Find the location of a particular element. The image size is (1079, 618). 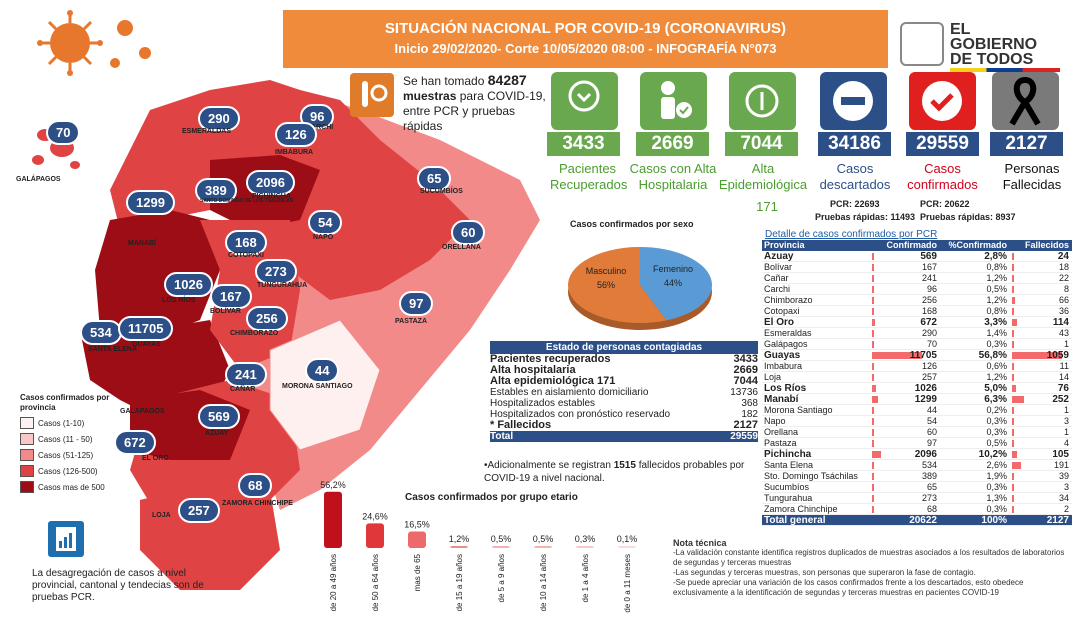

age-category-label: mas de 65 is located at coordinates (417, 572).